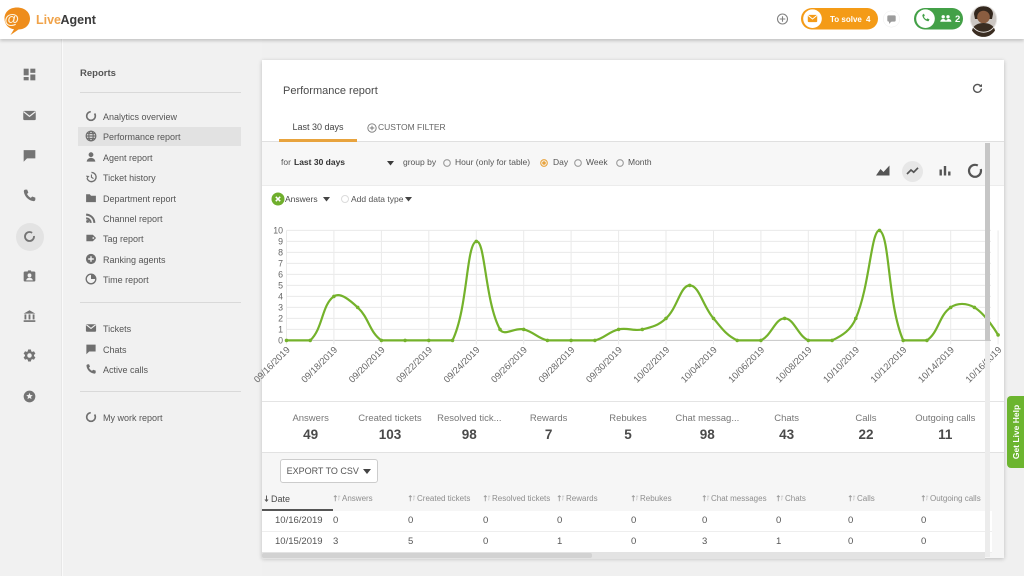 The image size is (1024, 576). I want to click on svg-text: 3, so click(280, 307).